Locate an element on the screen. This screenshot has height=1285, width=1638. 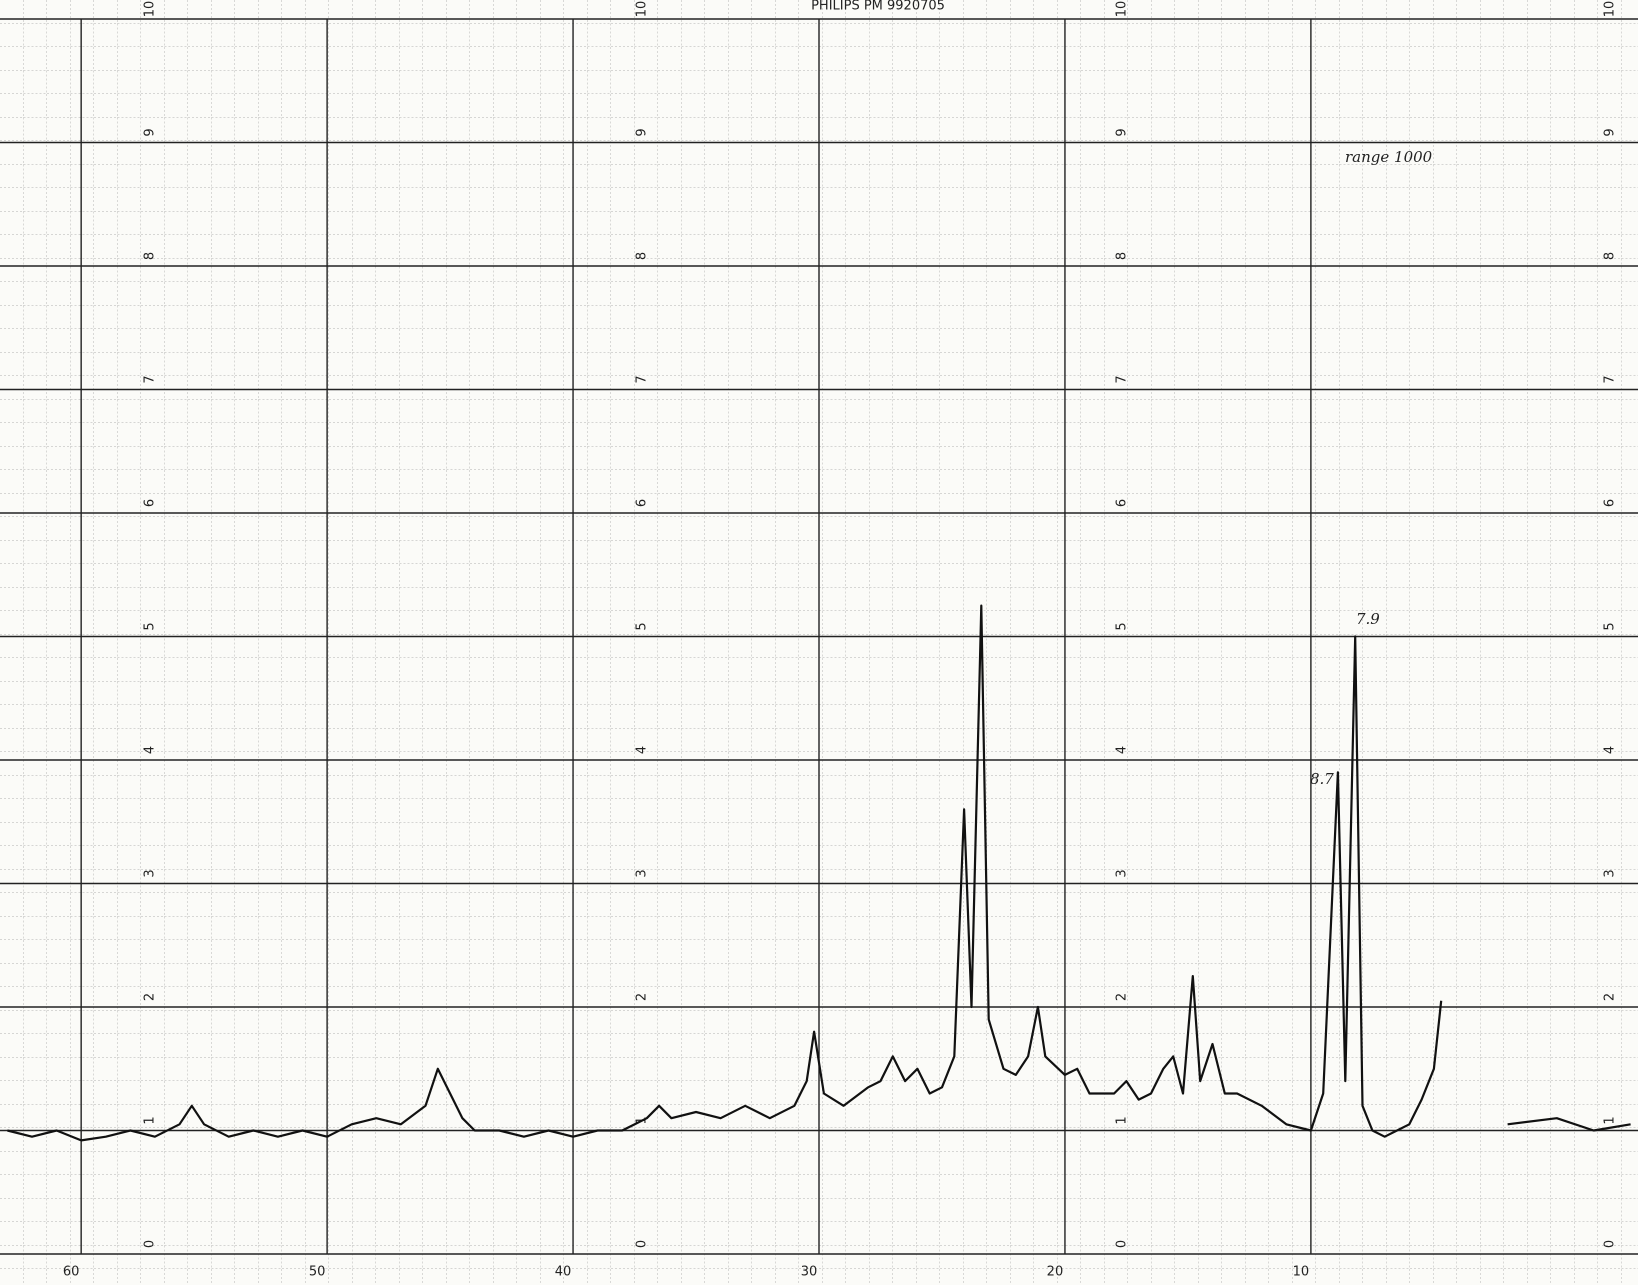
annotation: 7.9 is located at coordinates (1368, 619).